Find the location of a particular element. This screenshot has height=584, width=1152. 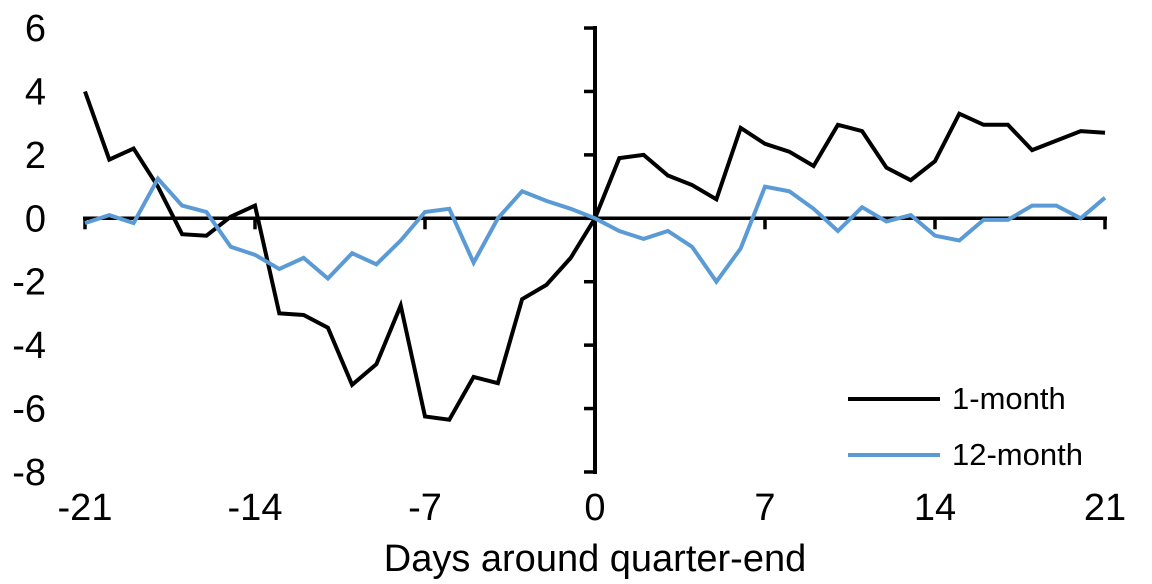

legend-label-12-month: 12-month is located at coordinates (1017, 454).